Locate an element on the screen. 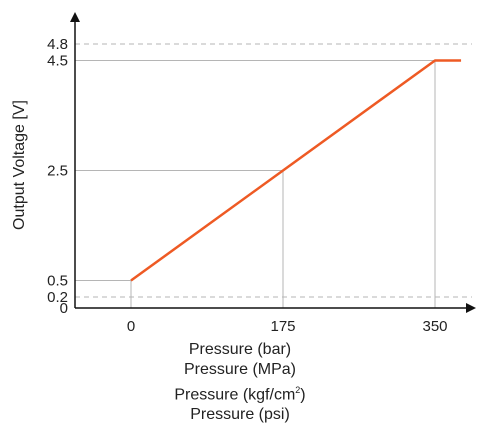 The width and height of the screenshot is (485, 437). x-tick-label: 0 is located at coordinates (131, 326).